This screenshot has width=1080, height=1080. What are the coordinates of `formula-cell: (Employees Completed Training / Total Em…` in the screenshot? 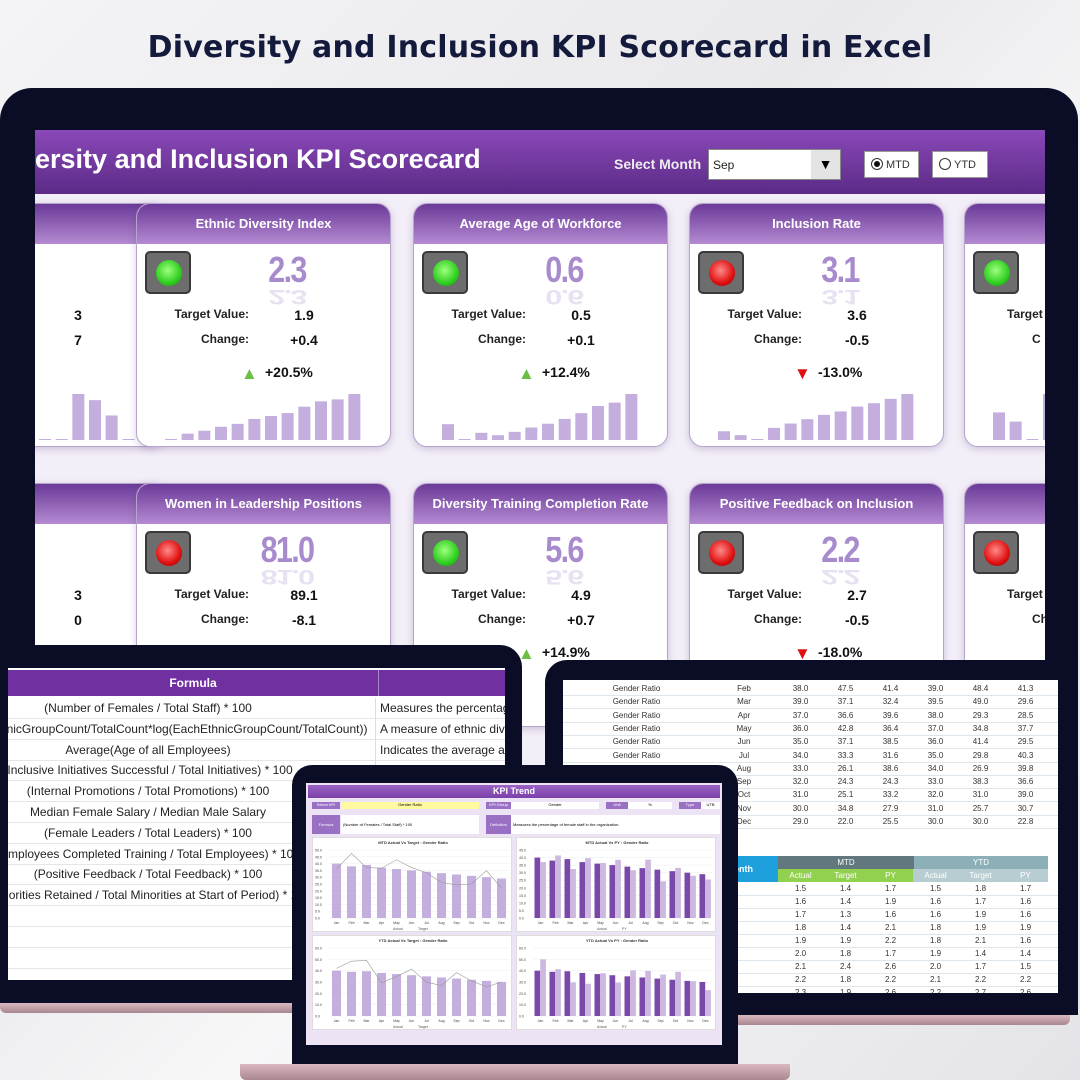 It's located at (154, 853).